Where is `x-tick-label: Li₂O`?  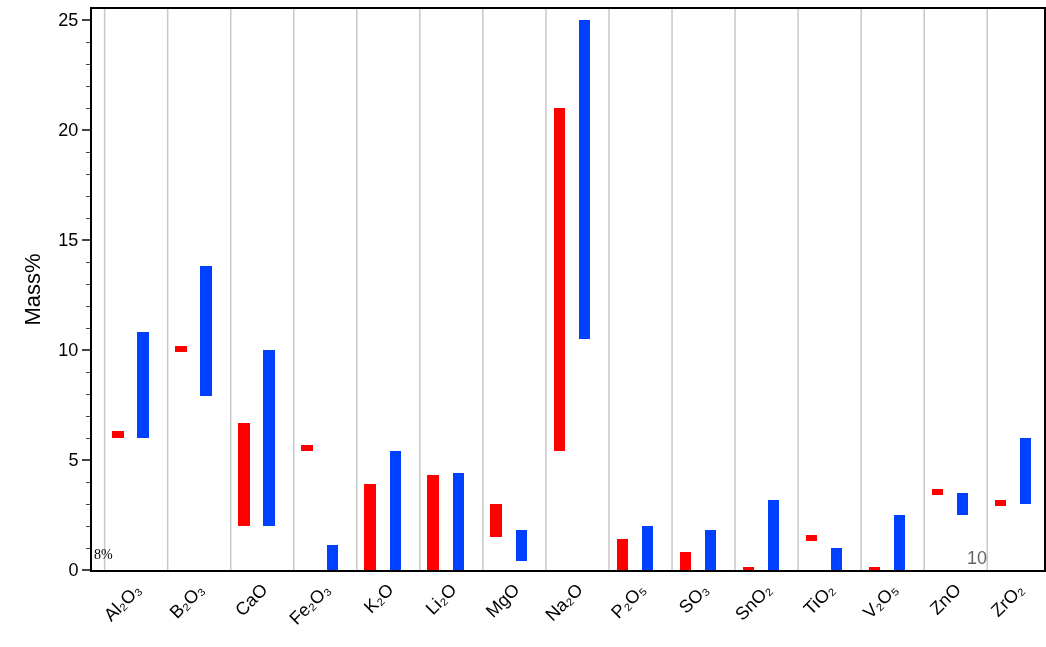
x-tick-label: Li₂O is located at coordinates (441, 599).